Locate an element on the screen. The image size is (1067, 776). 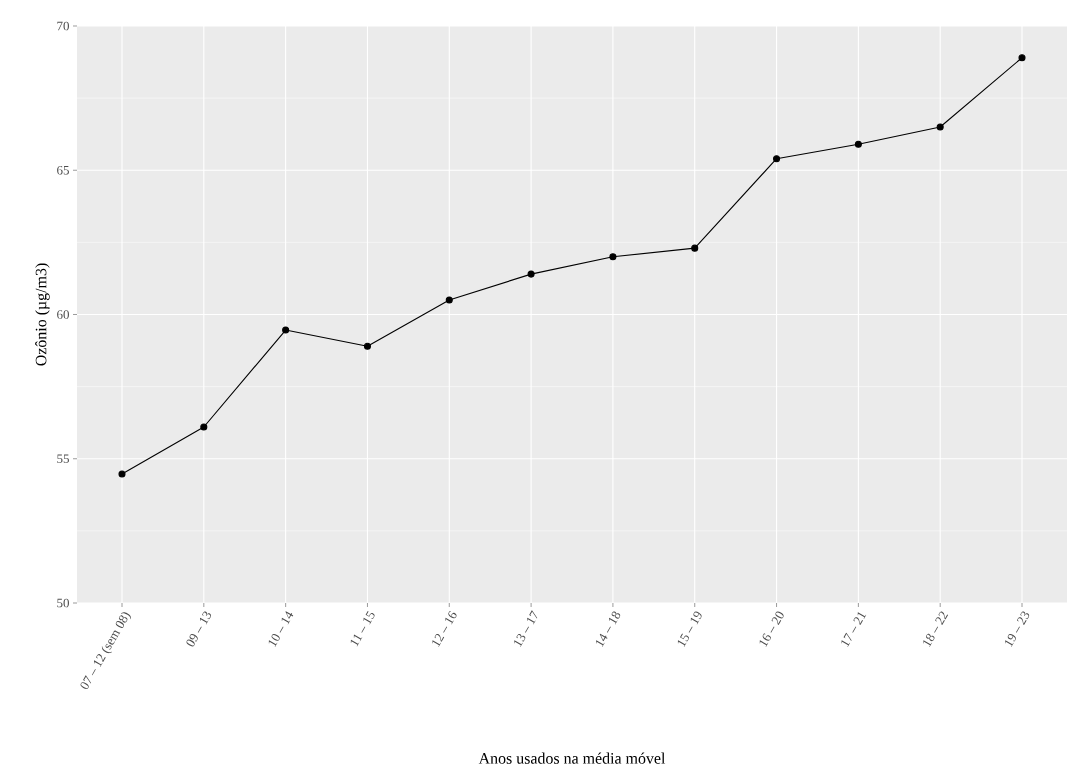
y-axis-title: Ozônio (µg/m3) is located at coordinates (42, 314).